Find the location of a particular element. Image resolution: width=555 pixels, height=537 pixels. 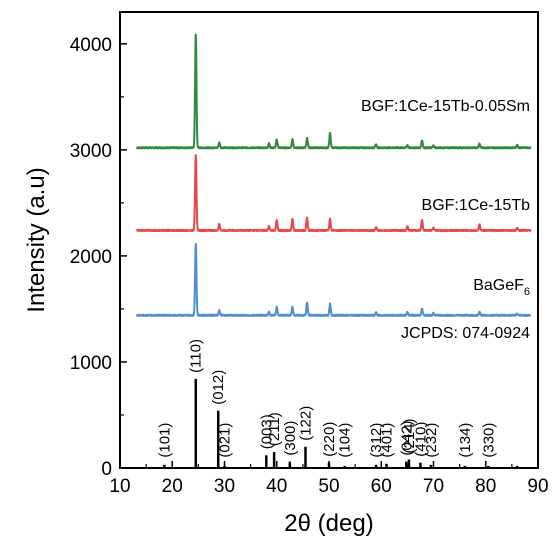

hkl-label: (134) is located at coordinates (465, 440).